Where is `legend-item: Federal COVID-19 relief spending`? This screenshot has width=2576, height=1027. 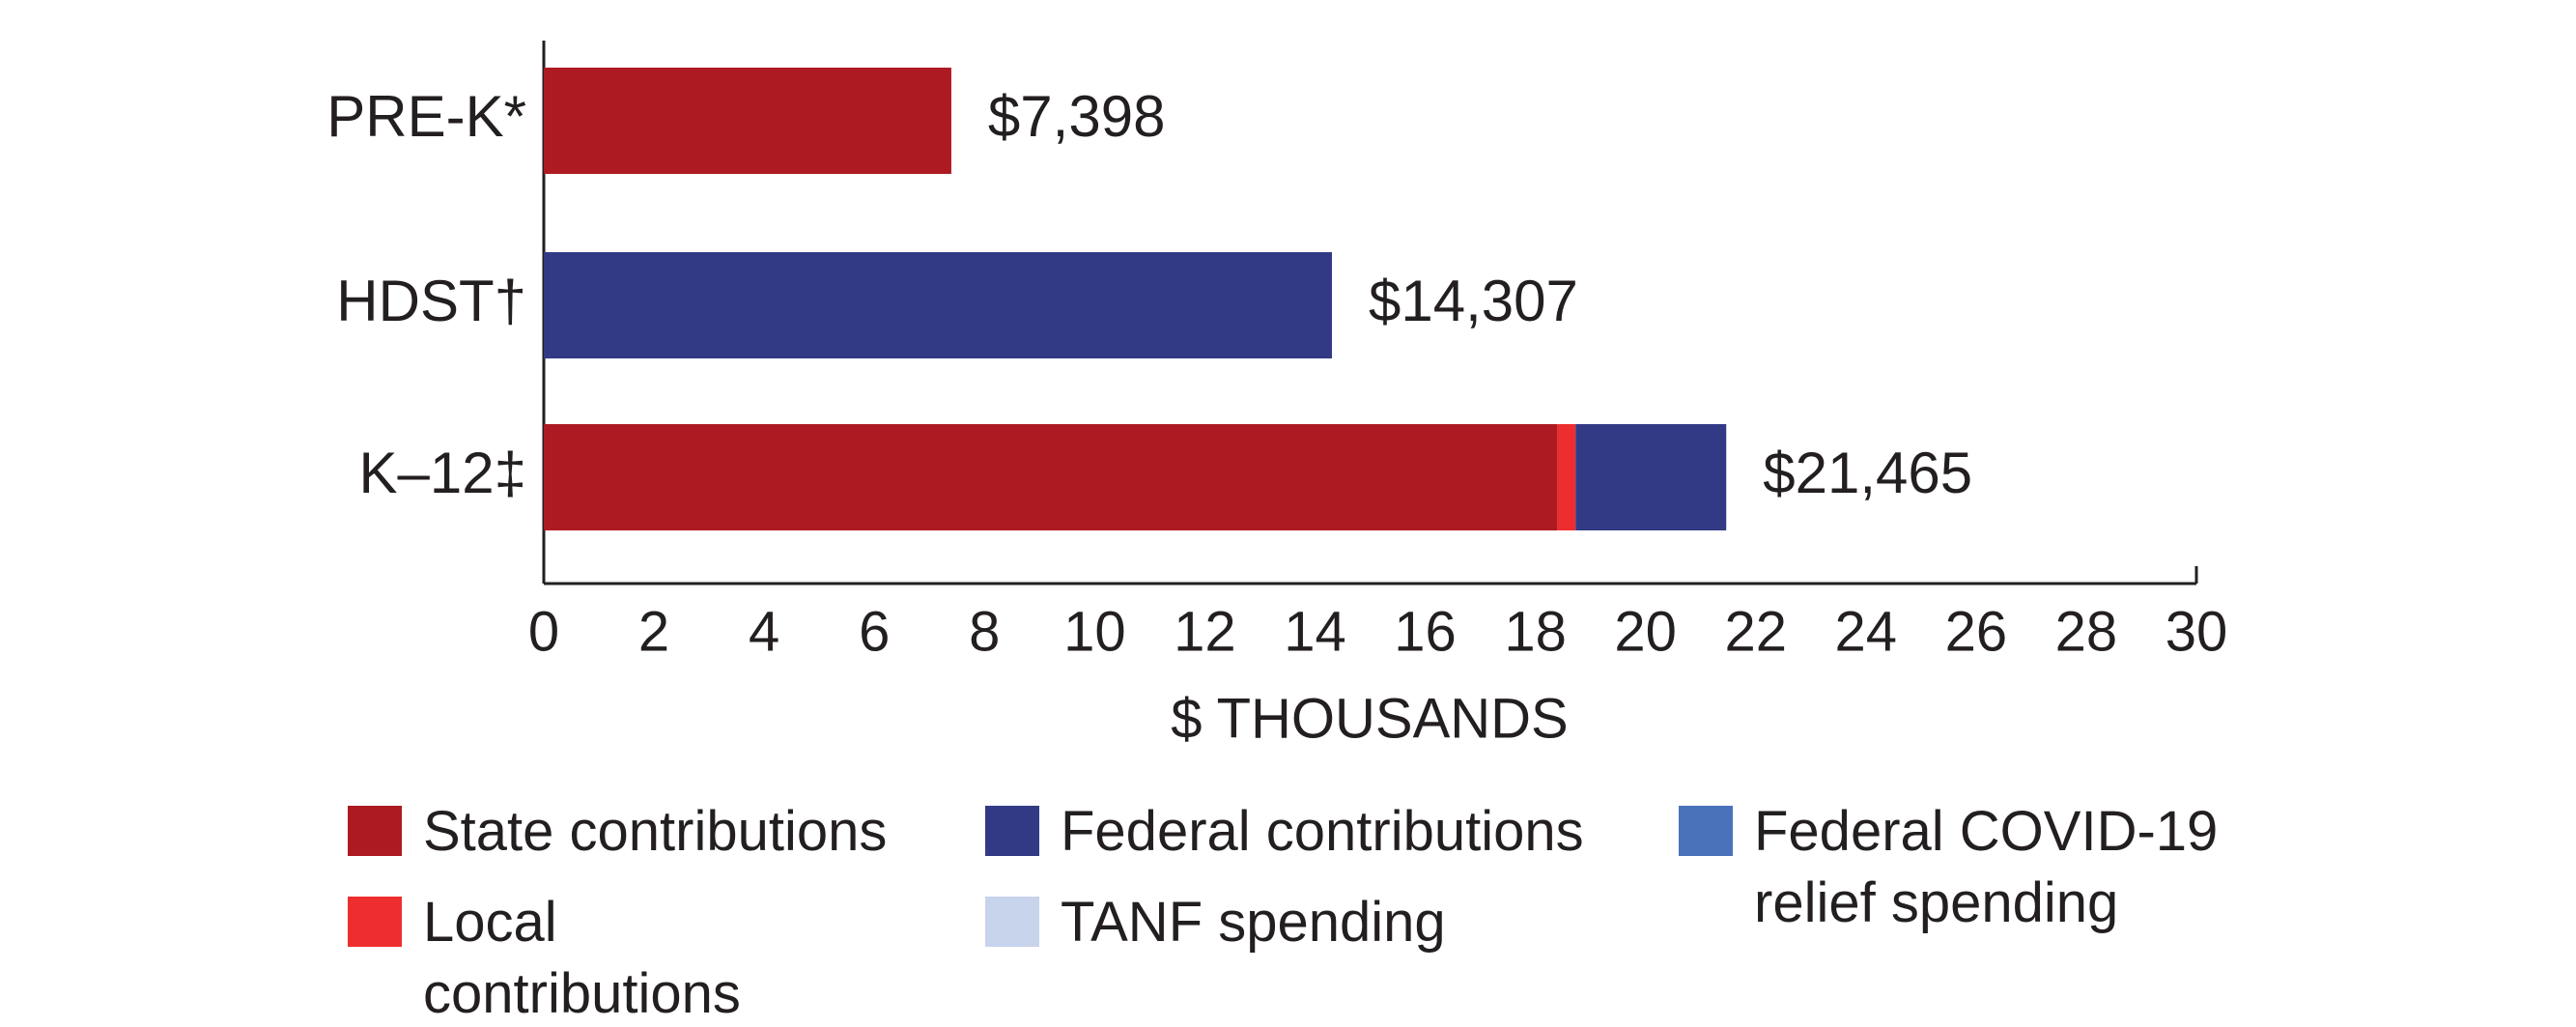
legend-item: Federal COVID-19 relief spending is located at coordinates (1978, 867).